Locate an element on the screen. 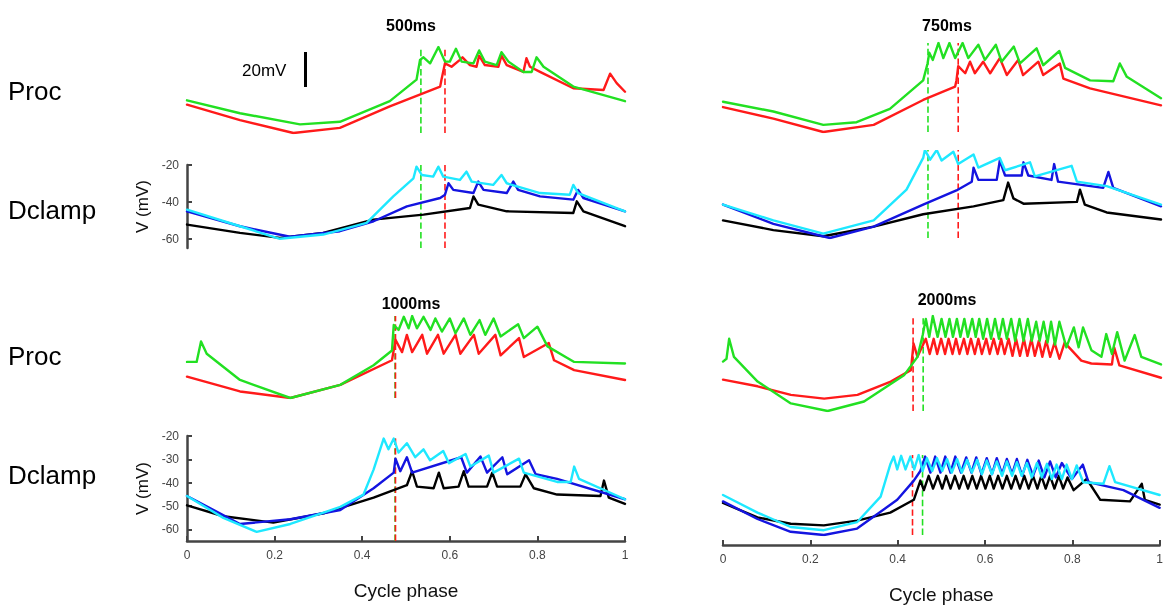 Image resolution: width=1166 pixels, height=605 pixels. y-tick-label: -50 is located at coordinates (170, 506).